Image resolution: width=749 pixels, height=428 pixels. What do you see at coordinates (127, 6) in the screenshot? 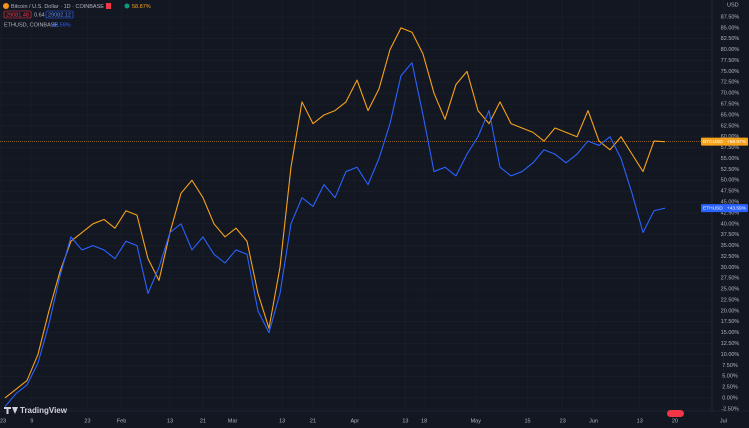
I see `status-dot` at bounding box center [127, 6].